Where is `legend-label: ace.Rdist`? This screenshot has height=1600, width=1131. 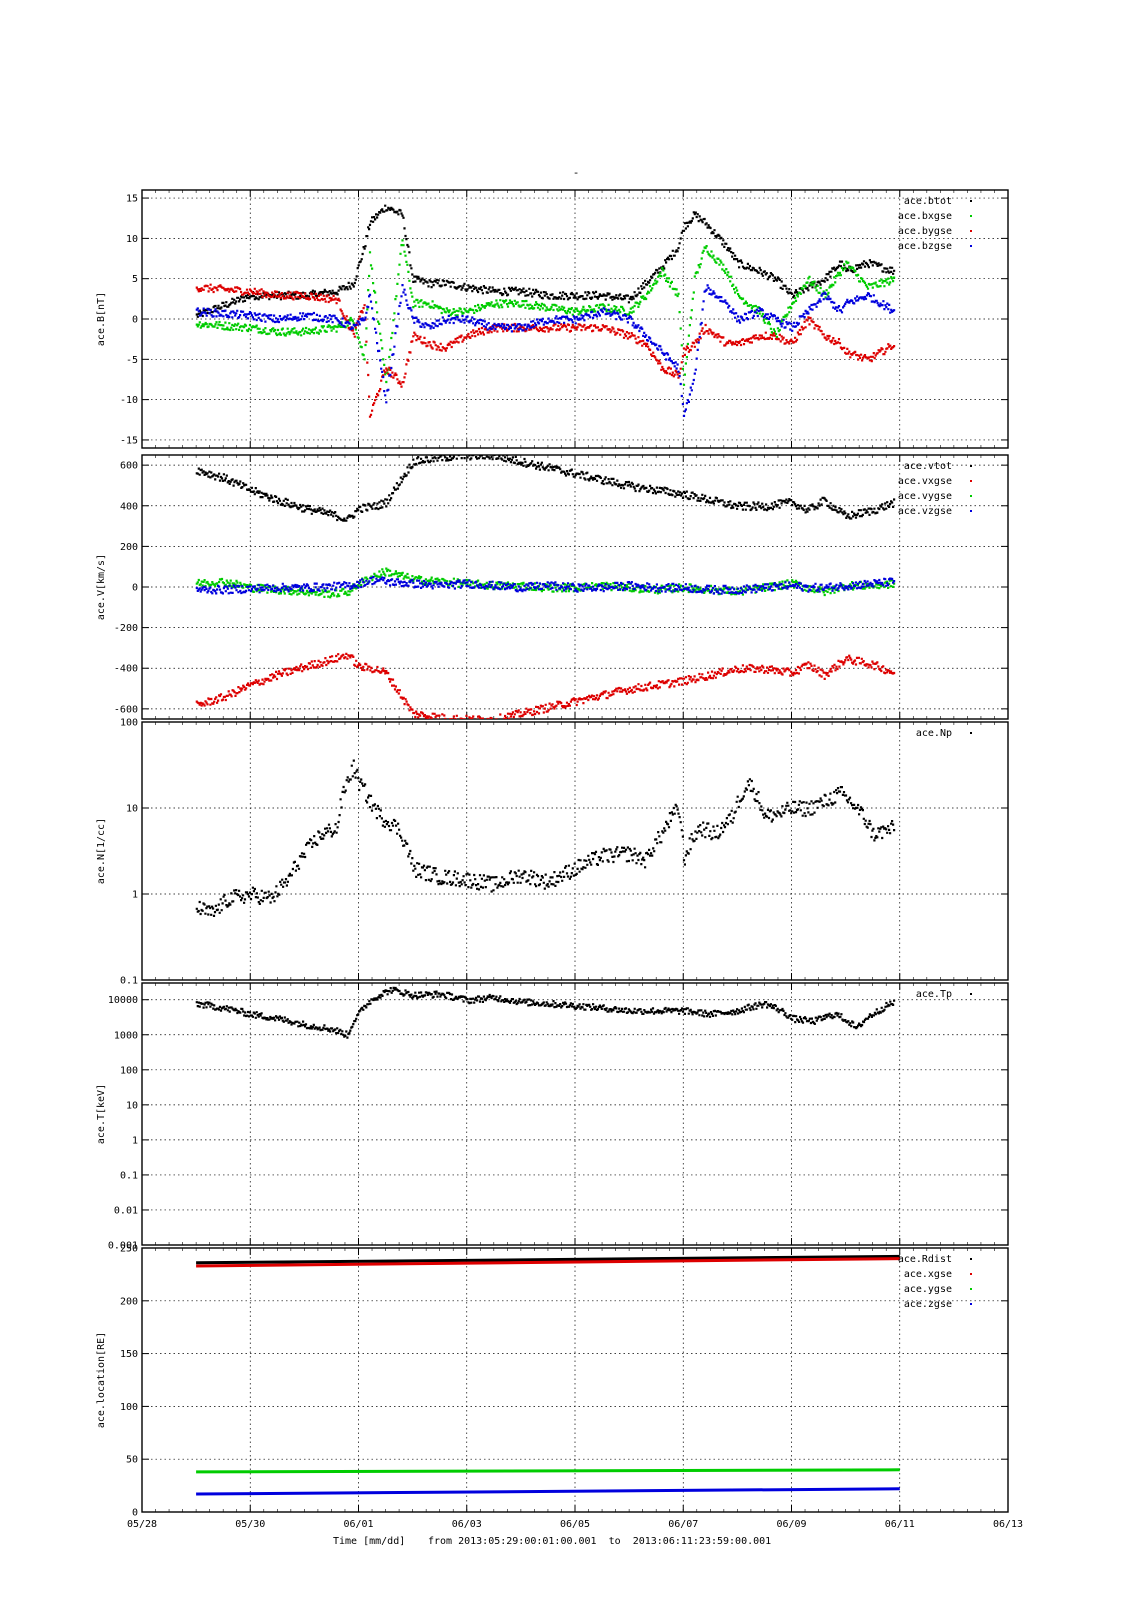
legend-label: ace.Rdist is located at coordinates (925, 1259).